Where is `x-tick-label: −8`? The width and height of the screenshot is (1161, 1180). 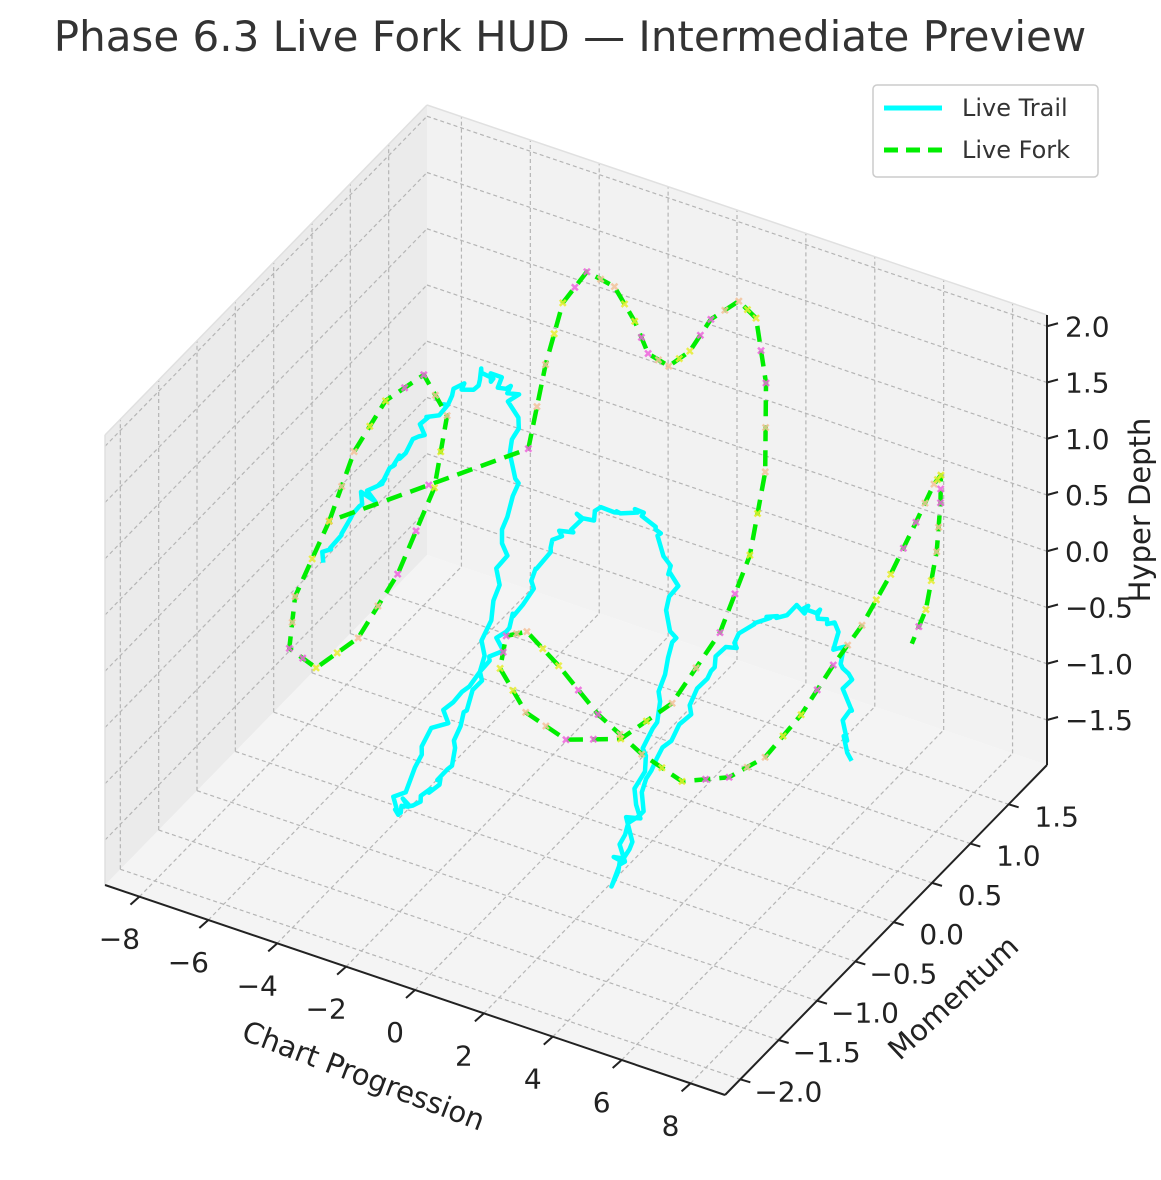 x-tick-label: −8 is located at coordinates (119, 939).